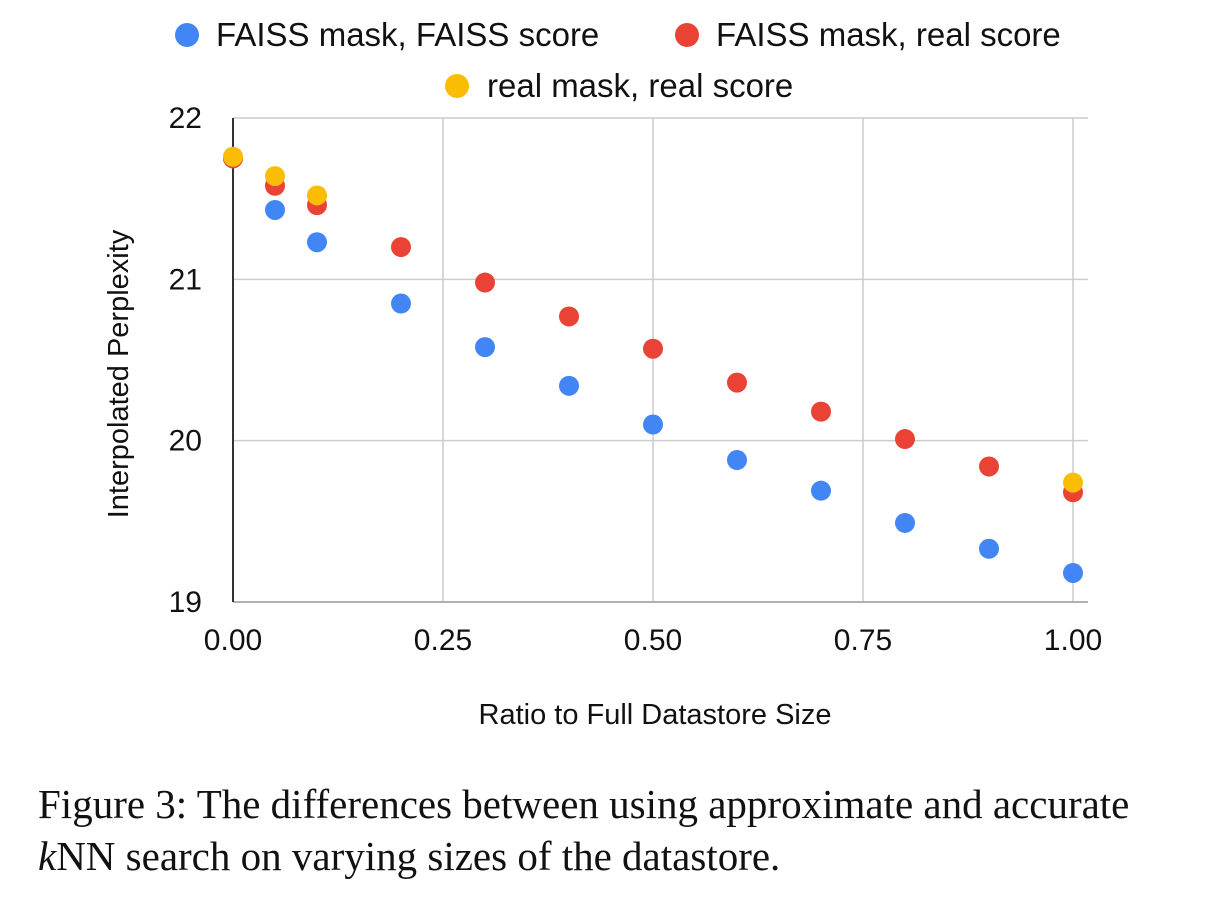 This screenshot has height=906, width=1216. What do you see at coordinates (233, 640) in the screenshot?
I see `x-tick-label: 0.00` at bounding box center [233, 640].